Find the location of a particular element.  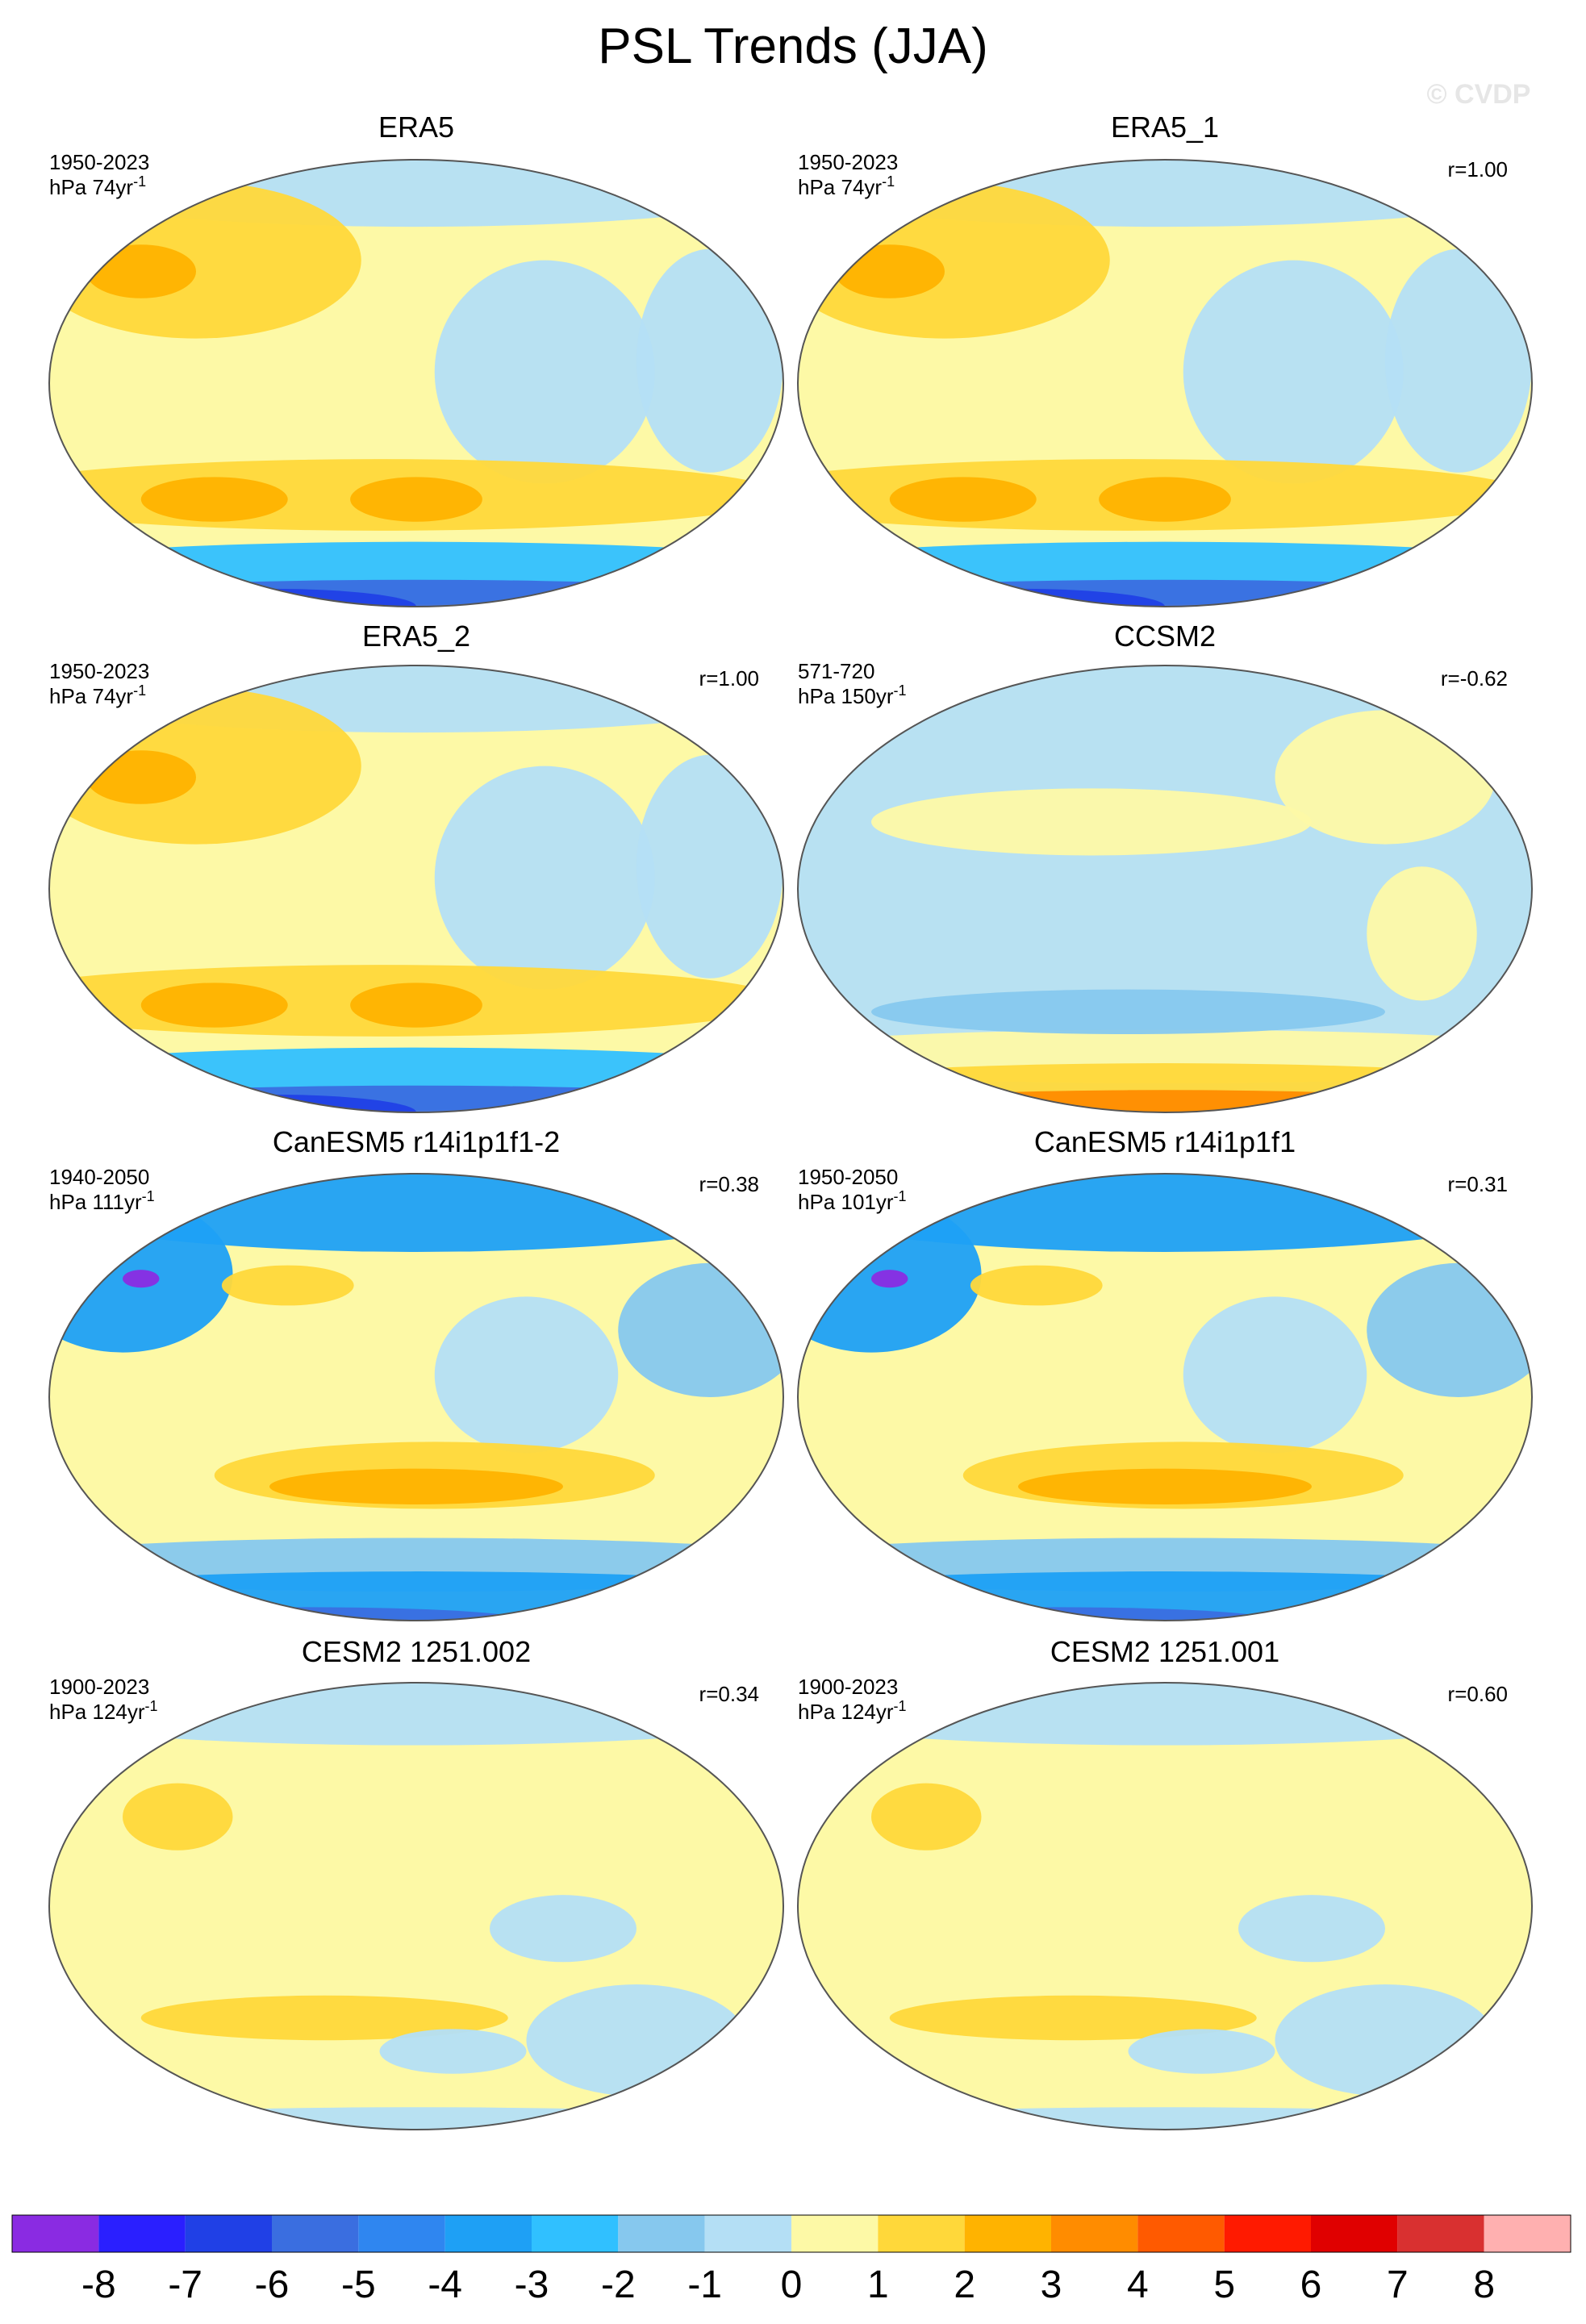

colorbar-label: -5 is located at coordinates (358, 2285).